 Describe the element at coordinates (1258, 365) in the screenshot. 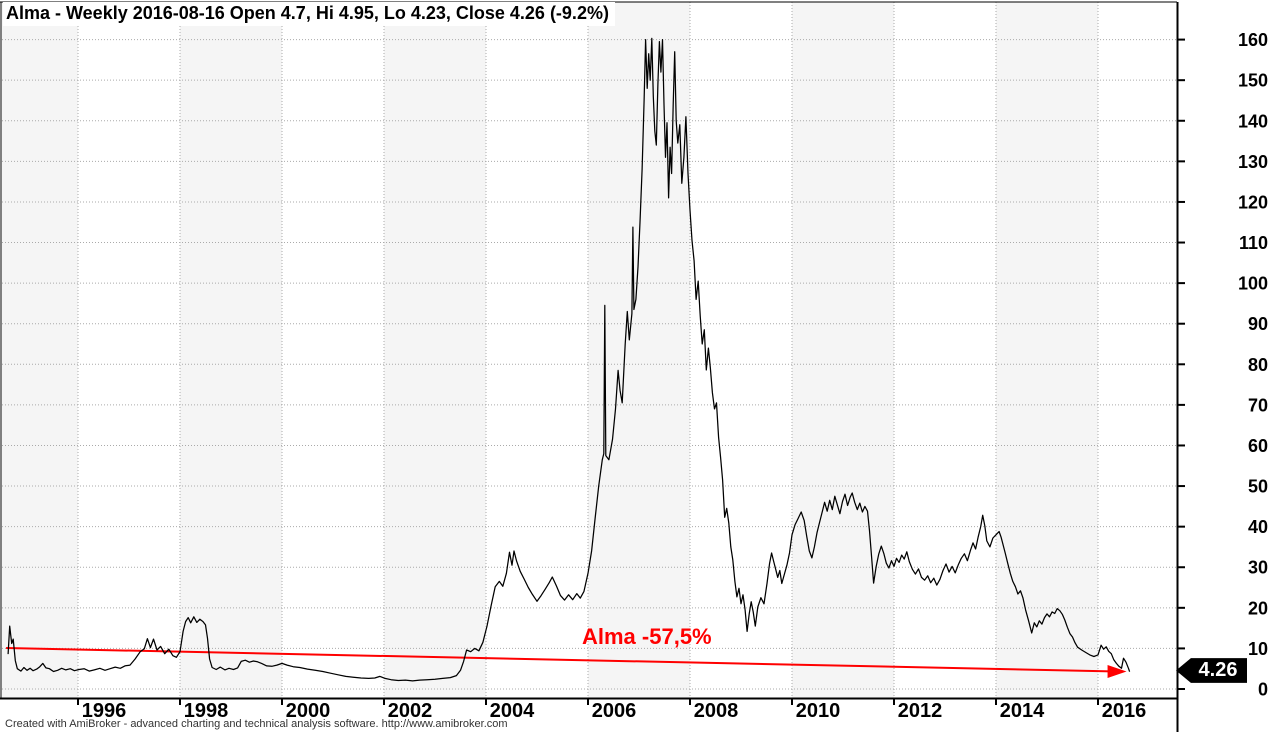

I see `y-tick-label: 80` at that location.